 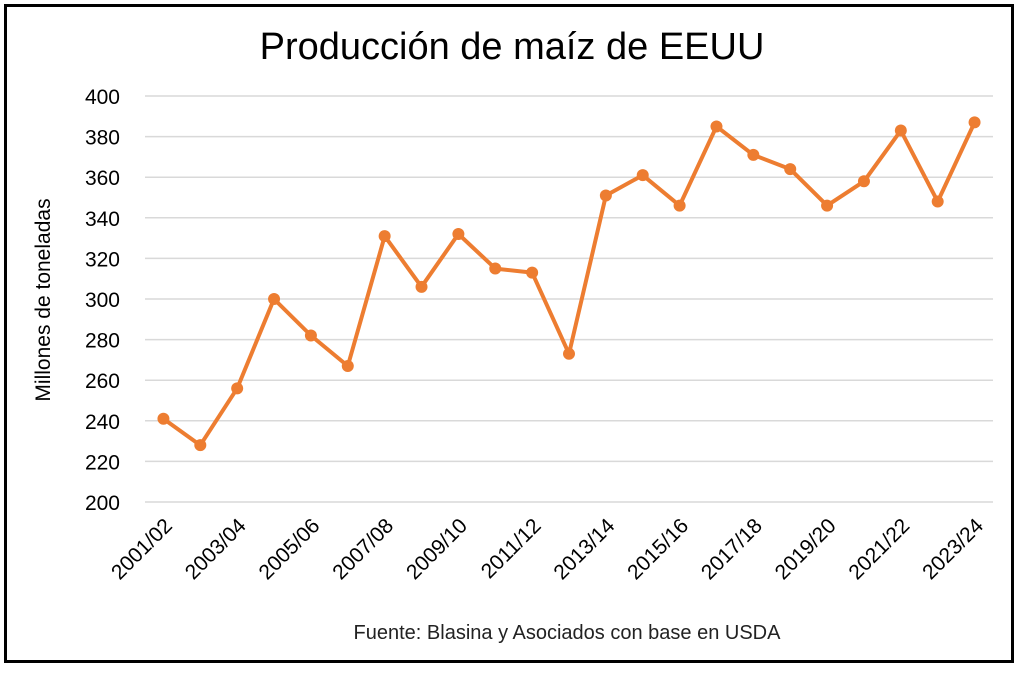 I want to click on y-tick-label: 320, so click(x=102, y=259).